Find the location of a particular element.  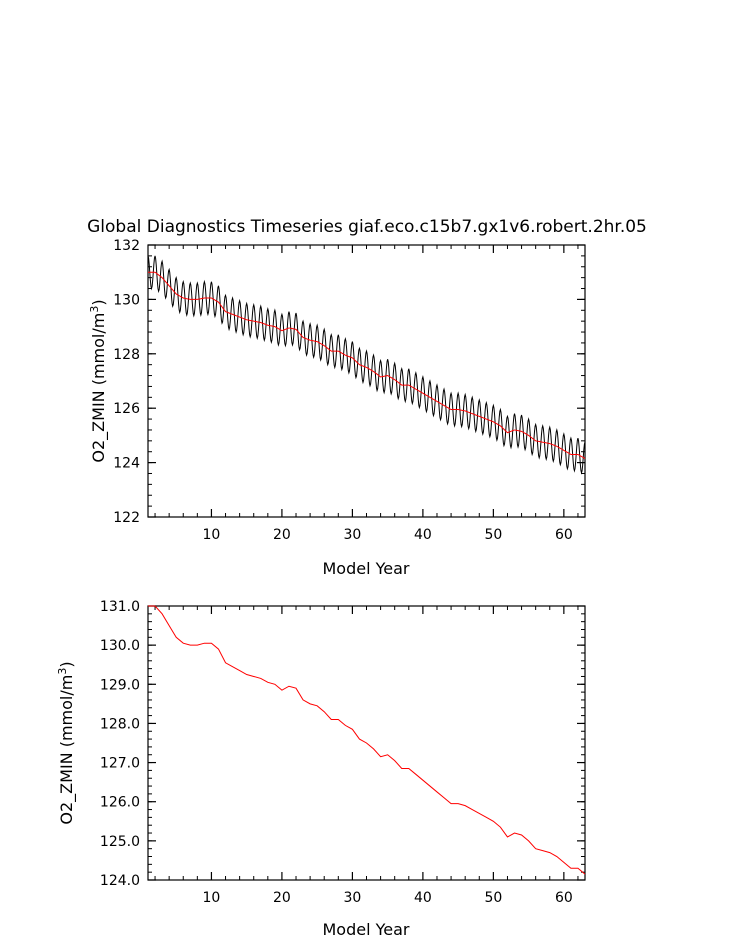

y-tick-label: 124 is located at coordinates (126, 464).